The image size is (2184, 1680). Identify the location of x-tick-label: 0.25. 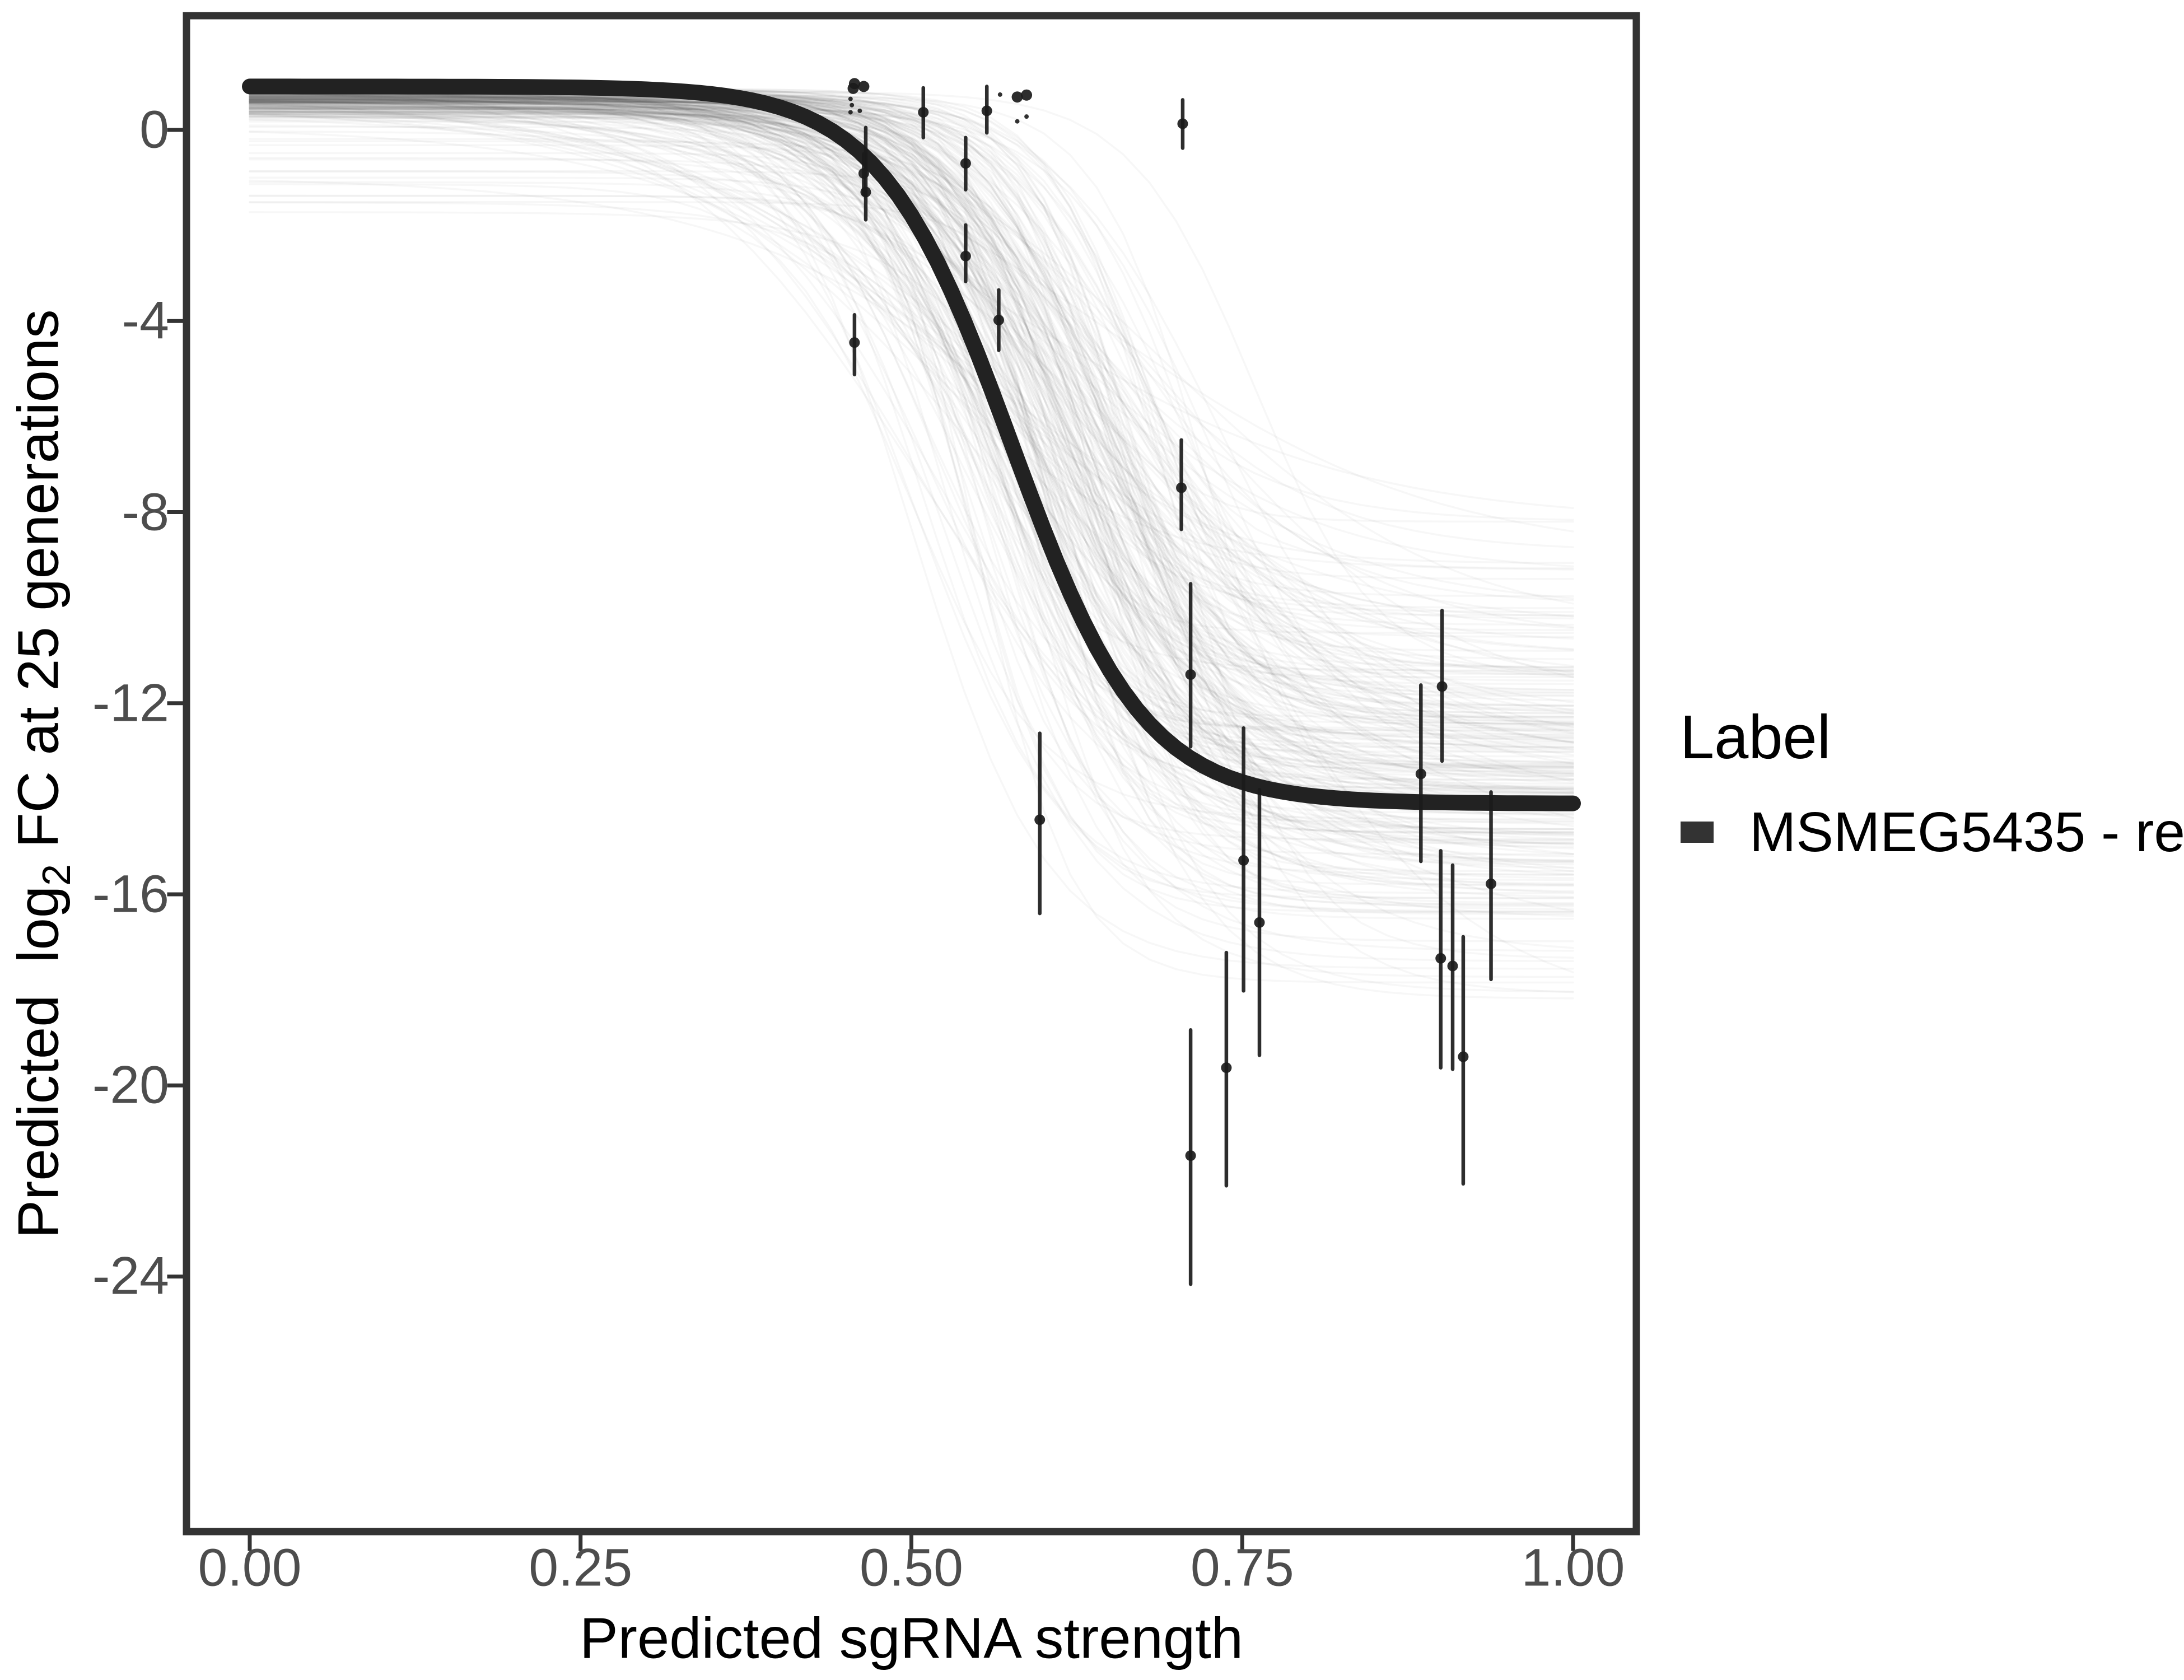
(581, 1568).